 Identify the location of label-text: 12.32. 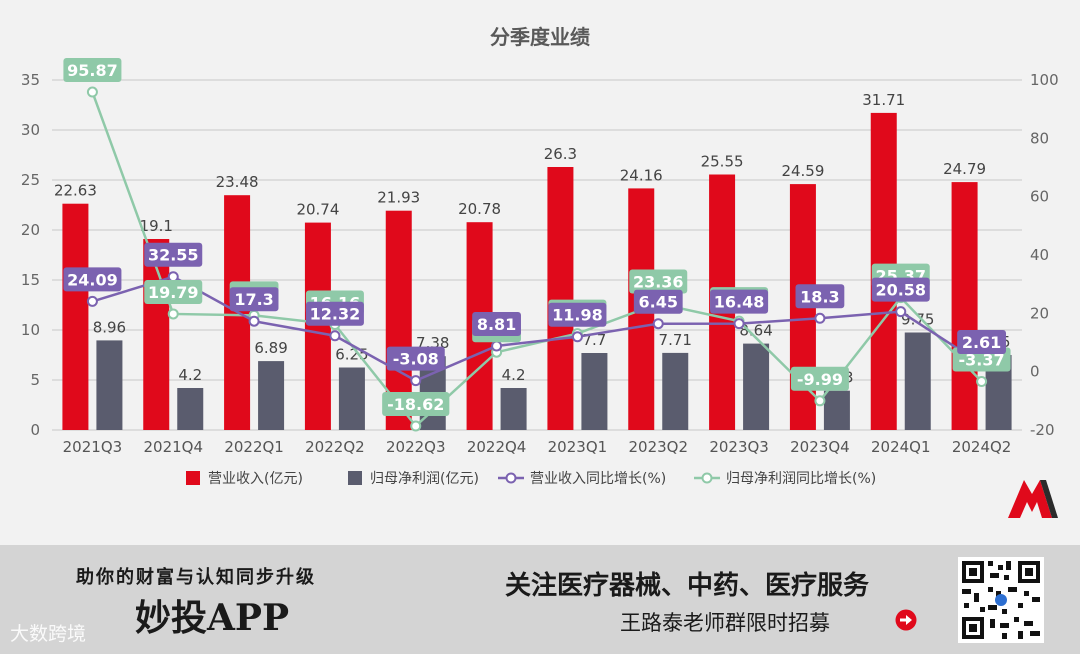
(335, 314).